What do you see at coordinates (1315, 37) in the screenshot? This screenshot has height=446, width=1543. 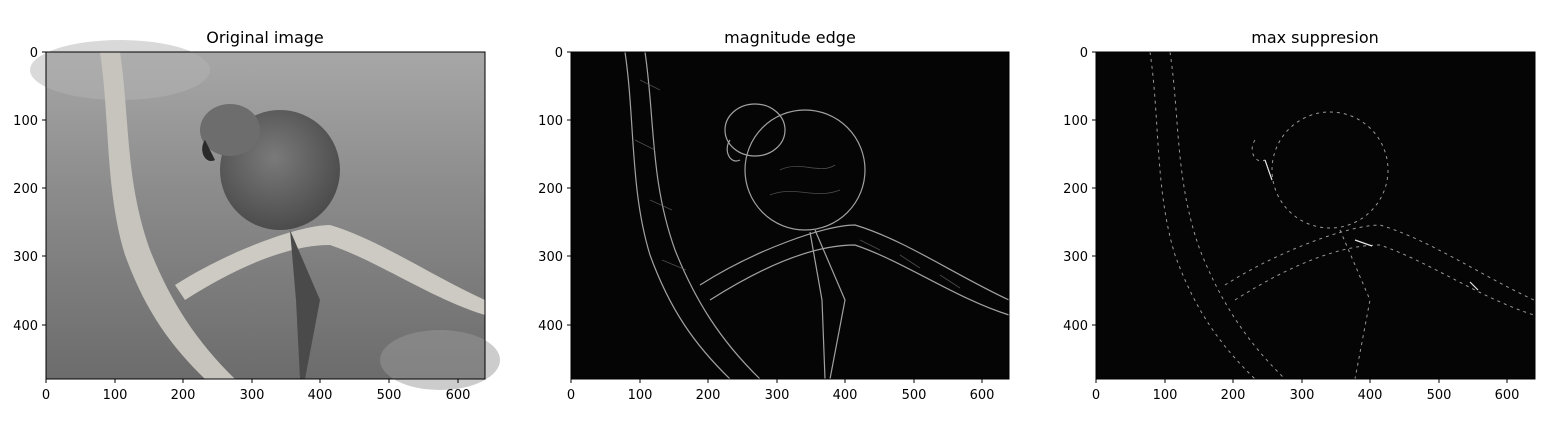 I see `panel-title-suppression: max suppresion` at bounding box center [1315, 37].